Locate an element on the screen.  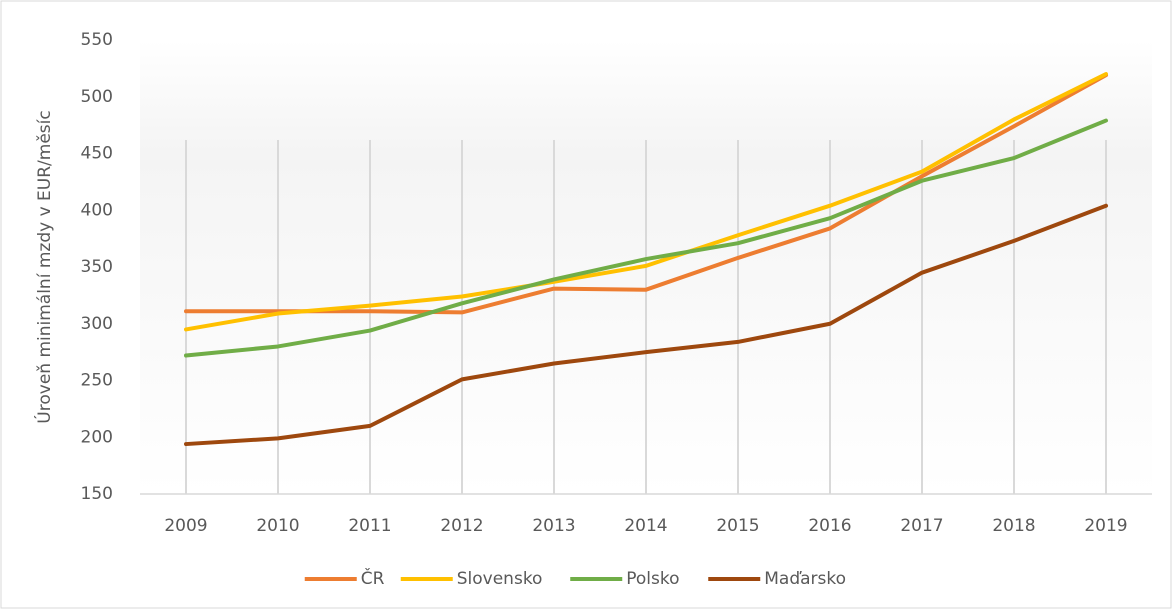
x-tick-label: 2015 is located at coordinates (737, 526).